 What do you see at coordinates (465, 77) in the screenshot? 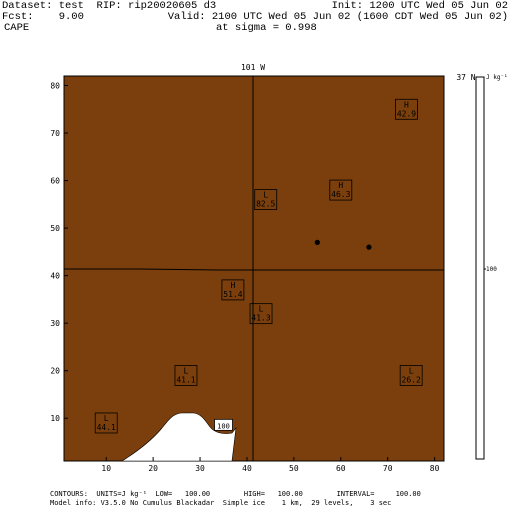
I see `right-latitude-label: 37 N` at bounding box center [465, 77].